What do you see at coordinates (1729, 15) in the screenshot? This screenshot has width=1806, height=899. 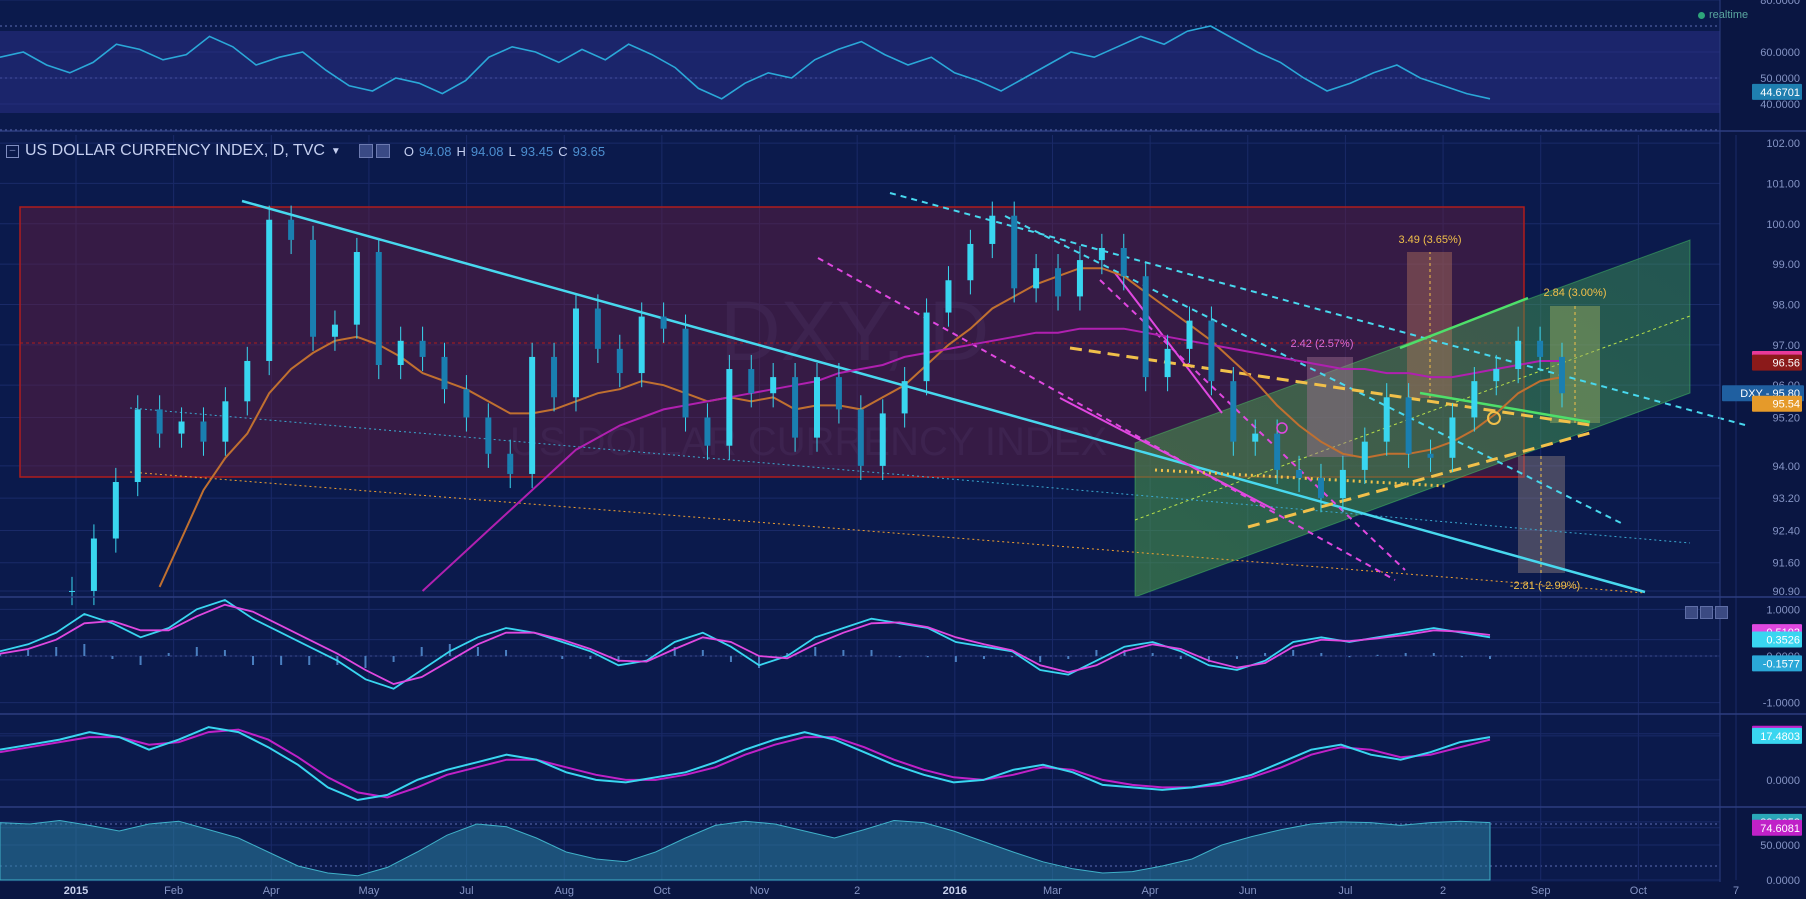 I see `realtime-label: realtime` at bounding box center [1729, 15].